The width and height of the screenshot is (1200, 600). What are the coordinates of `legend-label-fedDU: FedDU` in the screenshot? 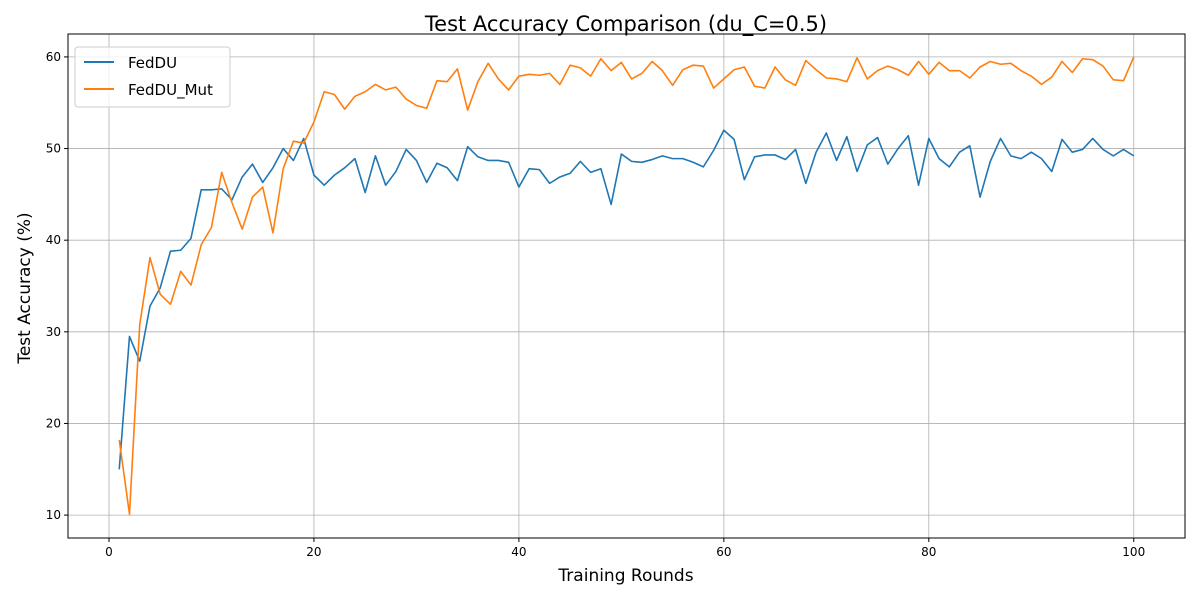 It's located at (152, 63).